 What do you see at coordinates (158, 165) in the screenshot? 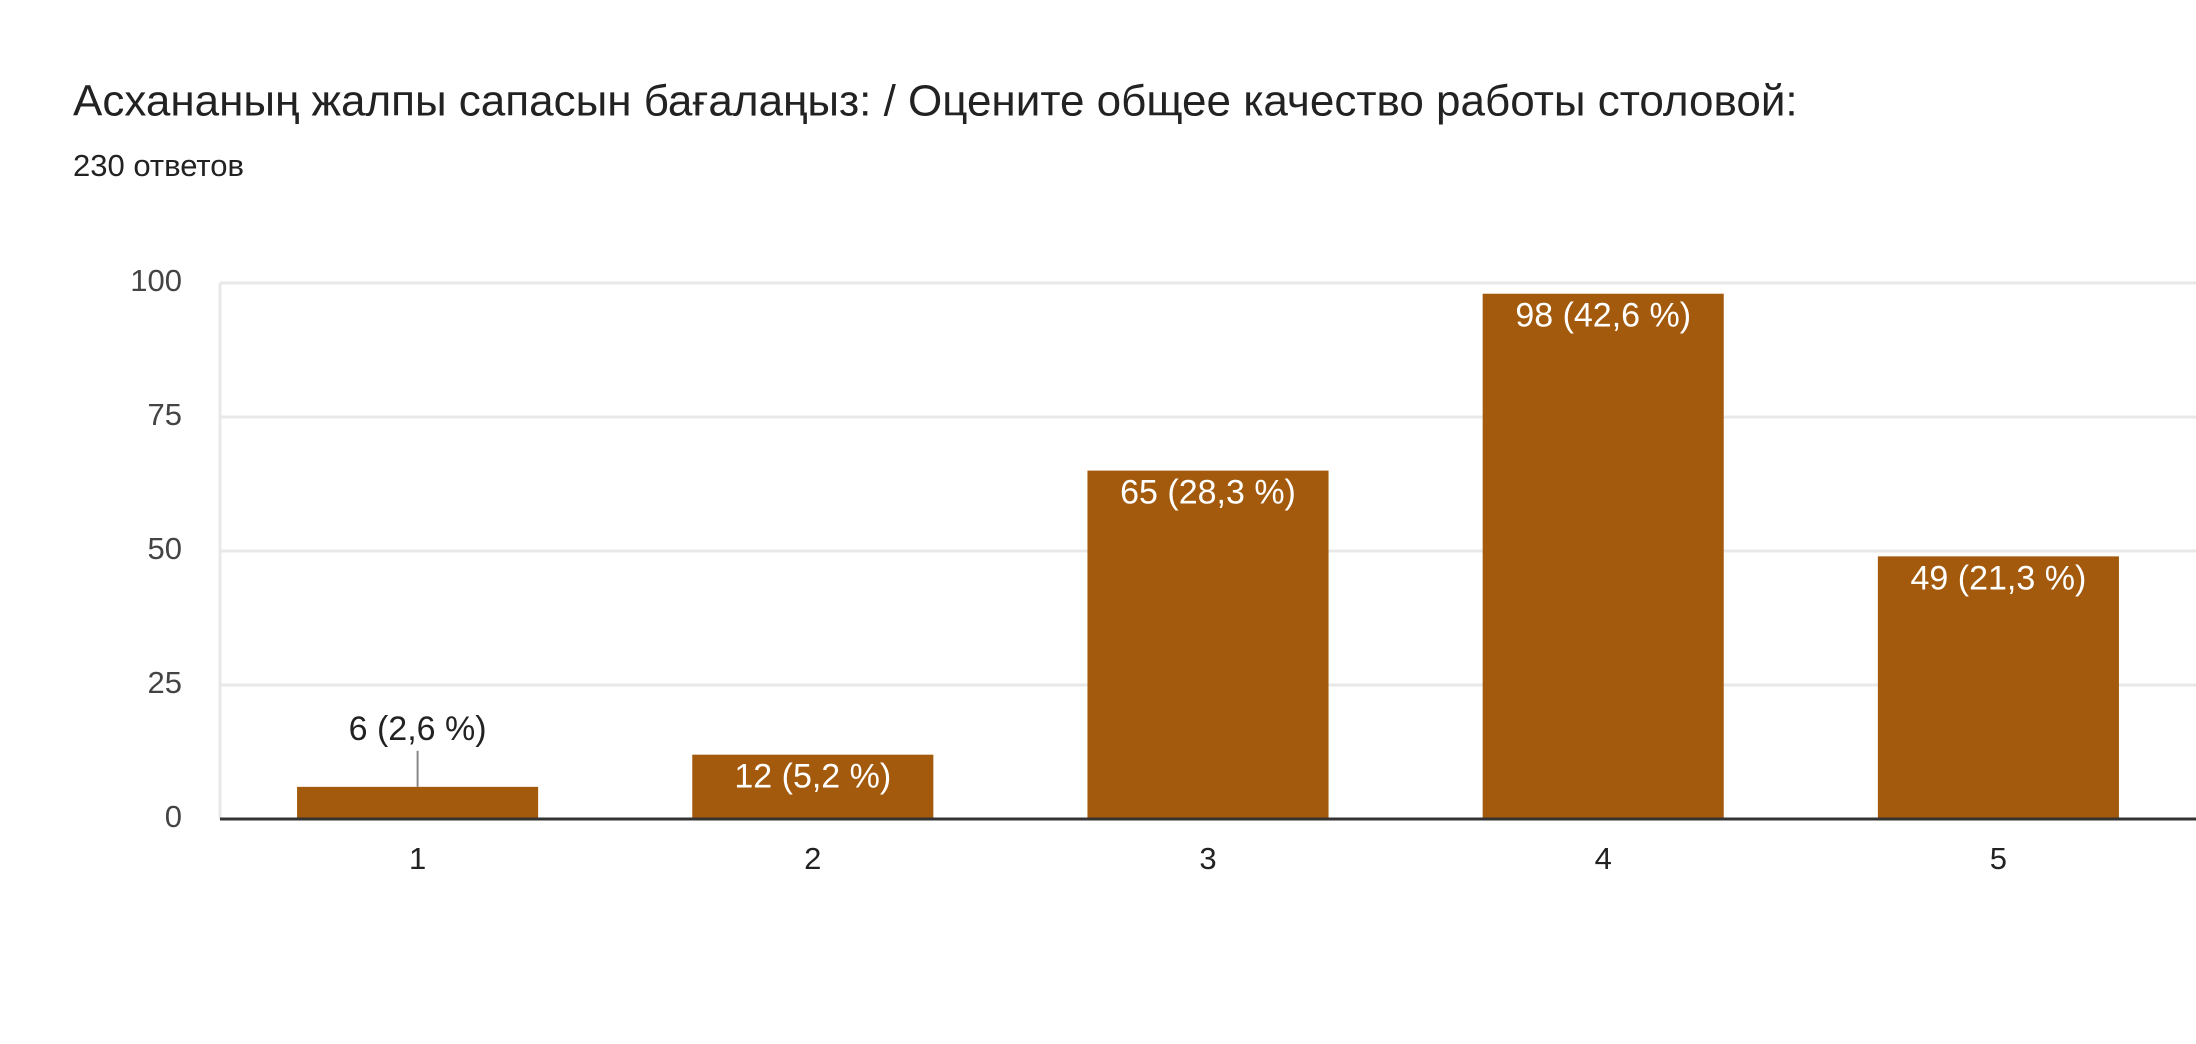
I see `chart-subtitle: 230 ответов` at bounding box center [158, 165].